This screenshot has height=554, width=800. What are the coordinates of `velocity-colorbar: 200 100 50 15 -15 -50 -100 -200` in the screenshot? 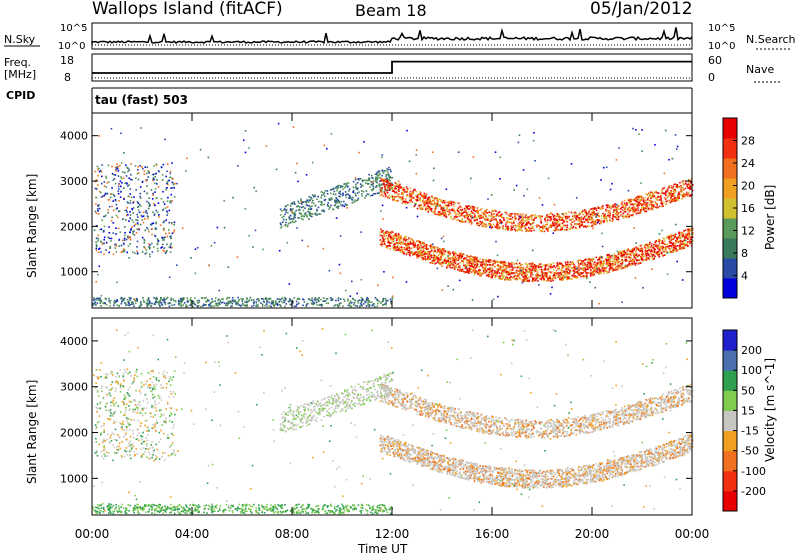 It's located at (744, 420).